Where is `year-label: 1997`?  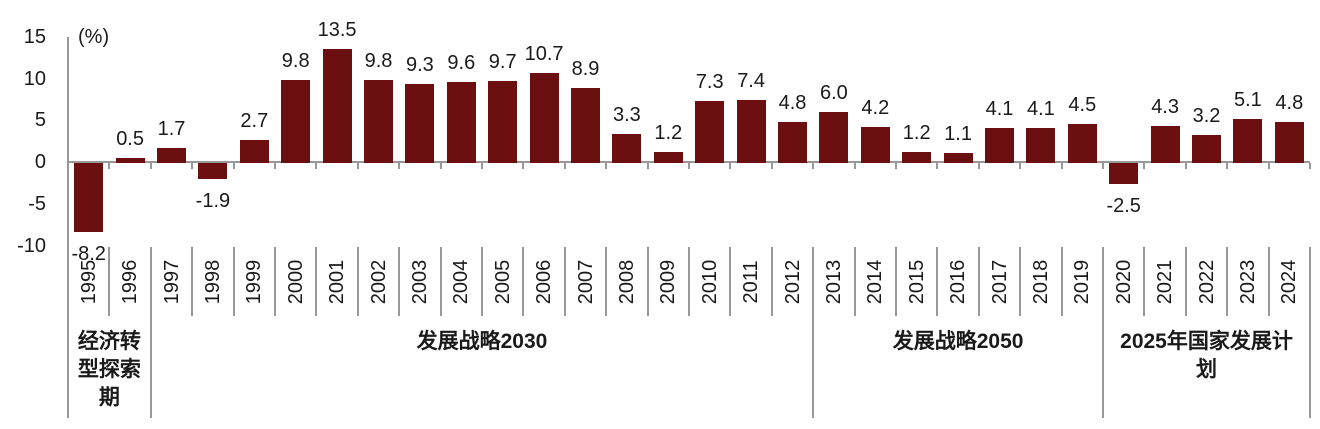 year-label: 1997 is located at coordinates (171, 282).